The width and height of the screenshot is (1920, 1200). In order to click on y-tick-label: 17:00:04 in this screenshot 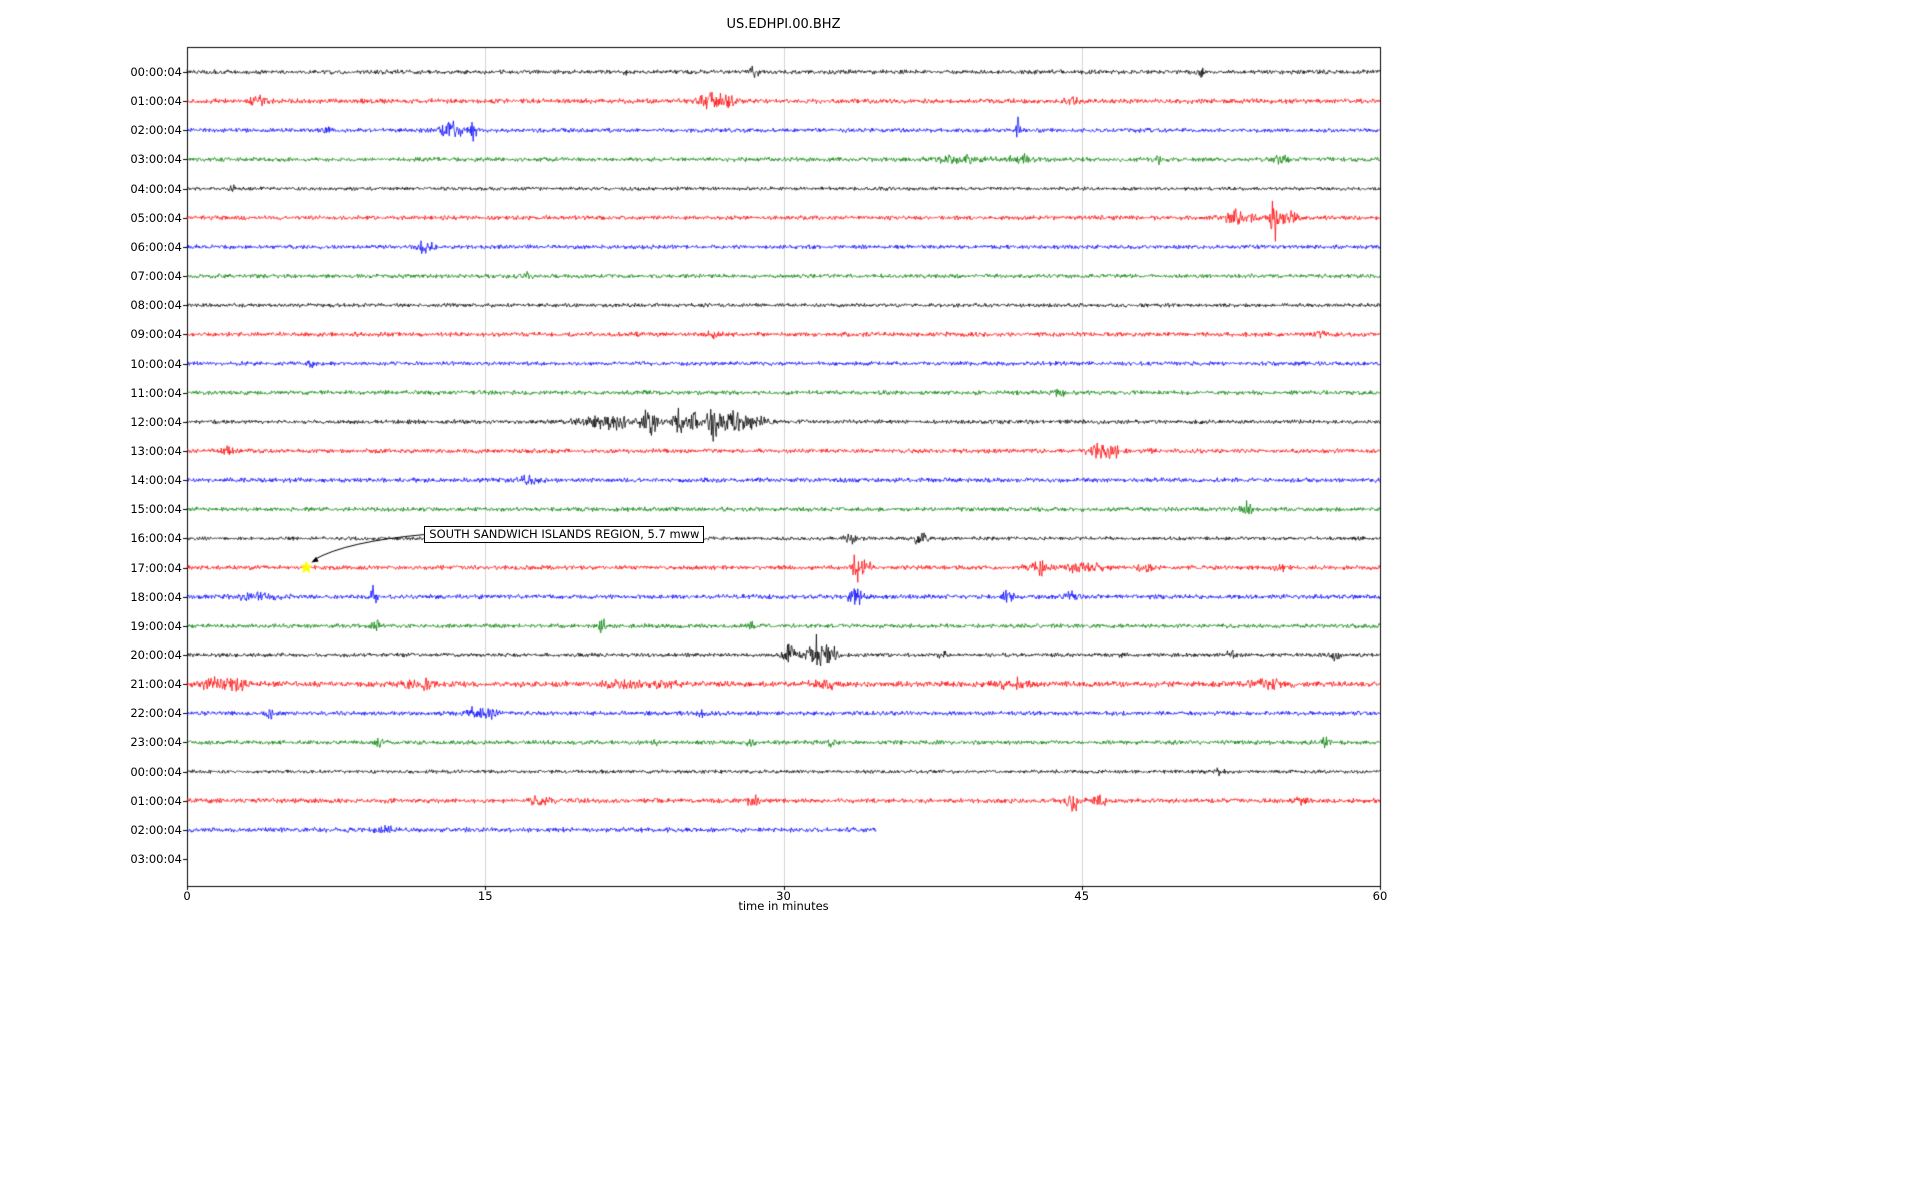, I will do `click(156, 567)`.